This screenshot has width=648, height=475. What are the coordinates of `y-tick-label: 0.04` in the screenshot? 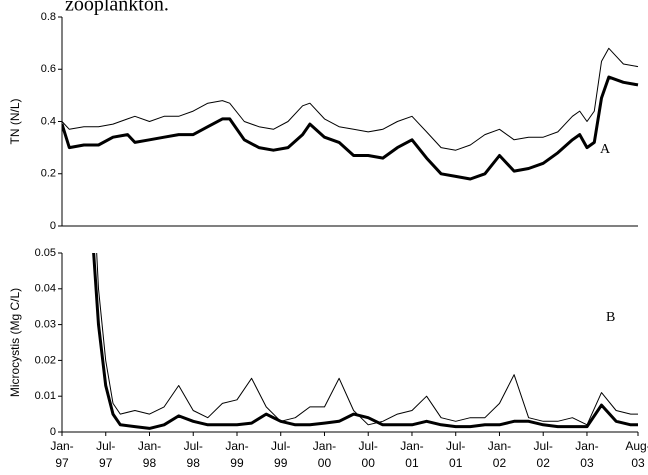 It's located at (45, 289).